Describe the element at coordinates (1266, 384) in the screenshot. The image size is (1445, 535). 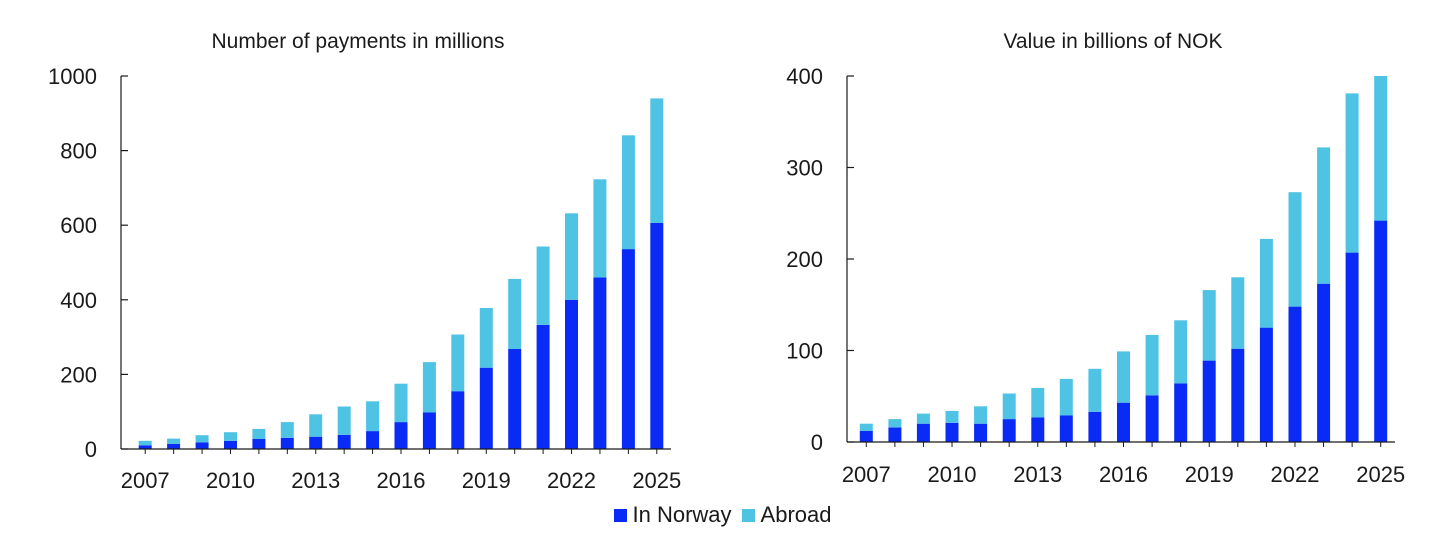
I see `bar-in-norway-2021` at that location.